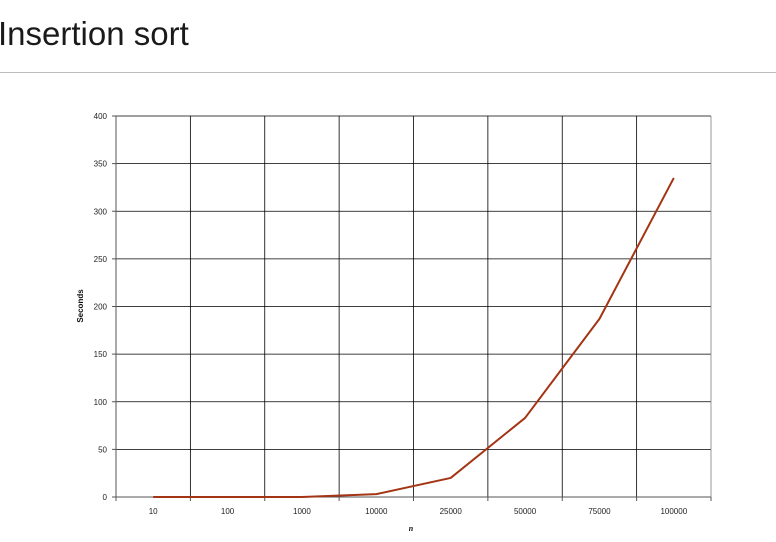 The width and height of the screenshot is (776, 542). Describe the element at coordinates (411, 528) in the screenshot. I see `x-axis-title: n` at that location.